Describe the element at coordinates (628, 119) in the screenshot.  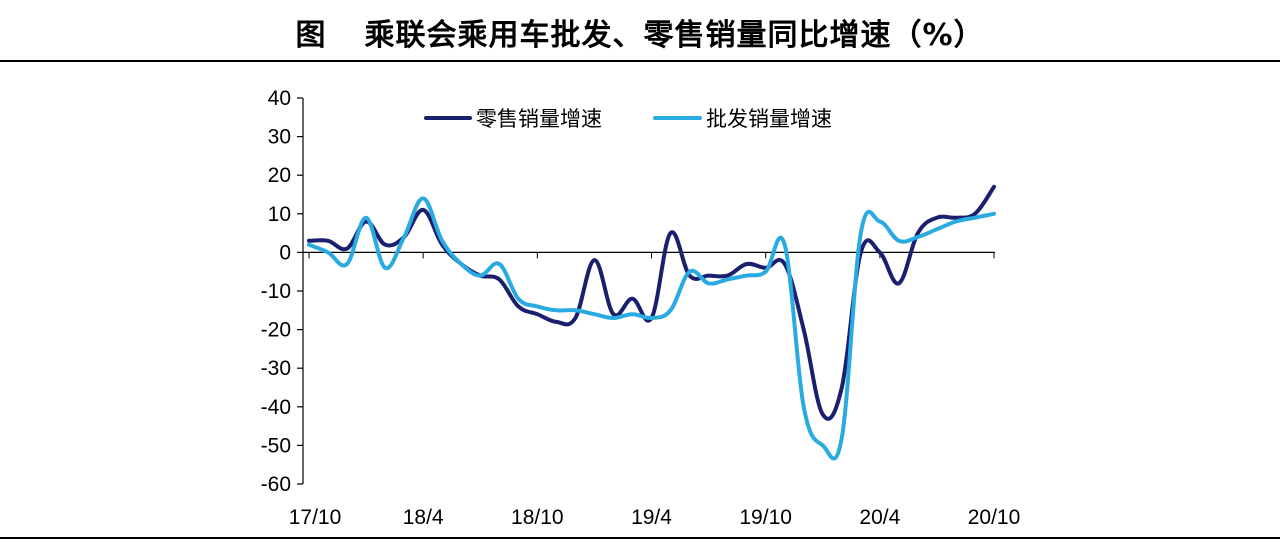
I see `legend: 零售销量增速 批发销量增速` at that location.